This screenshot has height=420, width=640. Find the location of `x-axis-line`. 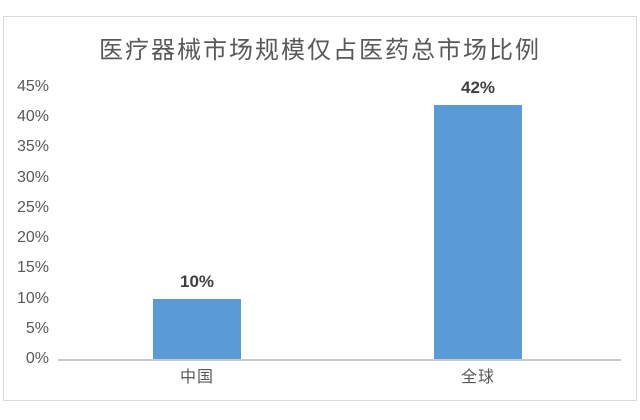

x-axis-line is located at coordinates (339, 360).